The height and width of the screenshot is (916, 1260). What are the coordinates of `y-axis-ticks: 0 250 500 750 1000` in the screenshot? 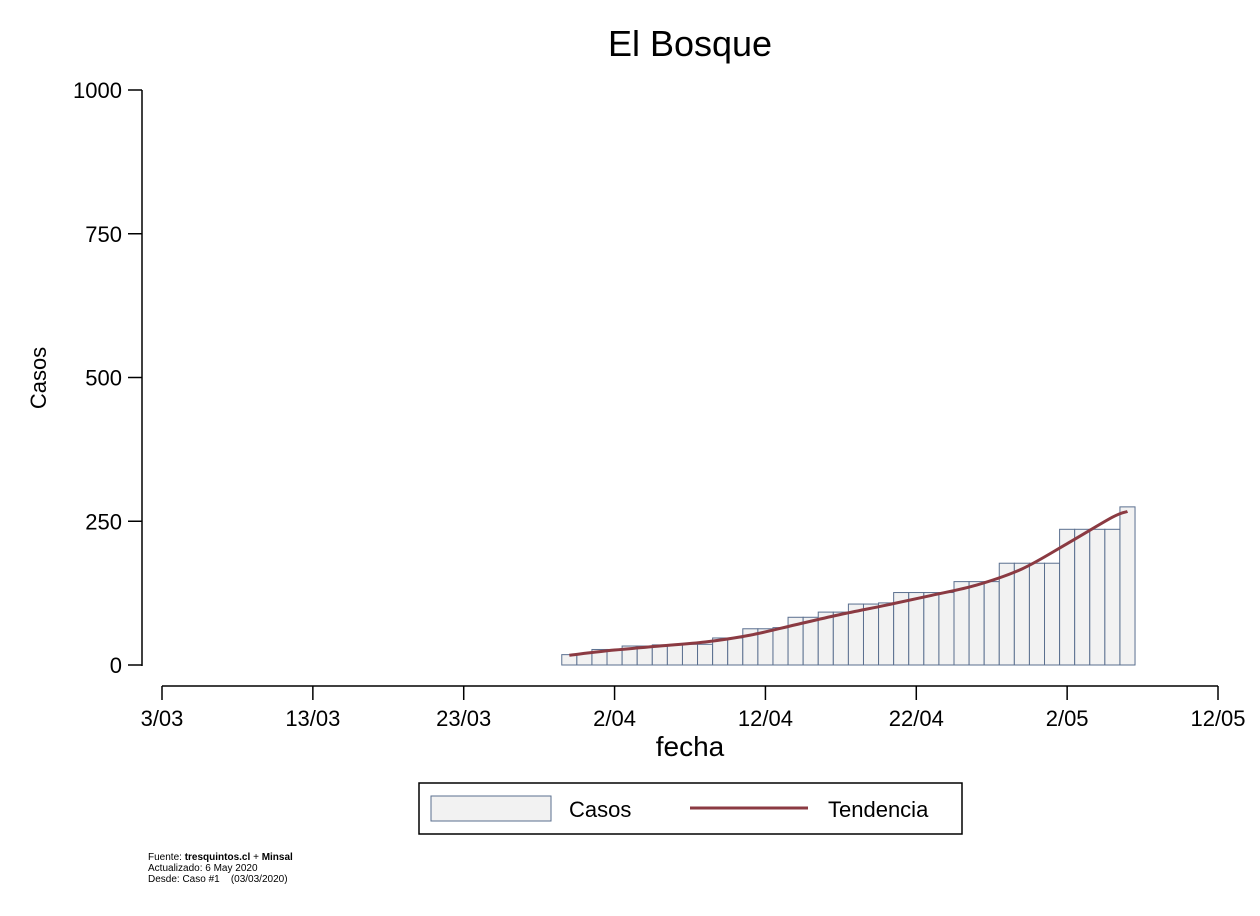 It's located at (107, 378).